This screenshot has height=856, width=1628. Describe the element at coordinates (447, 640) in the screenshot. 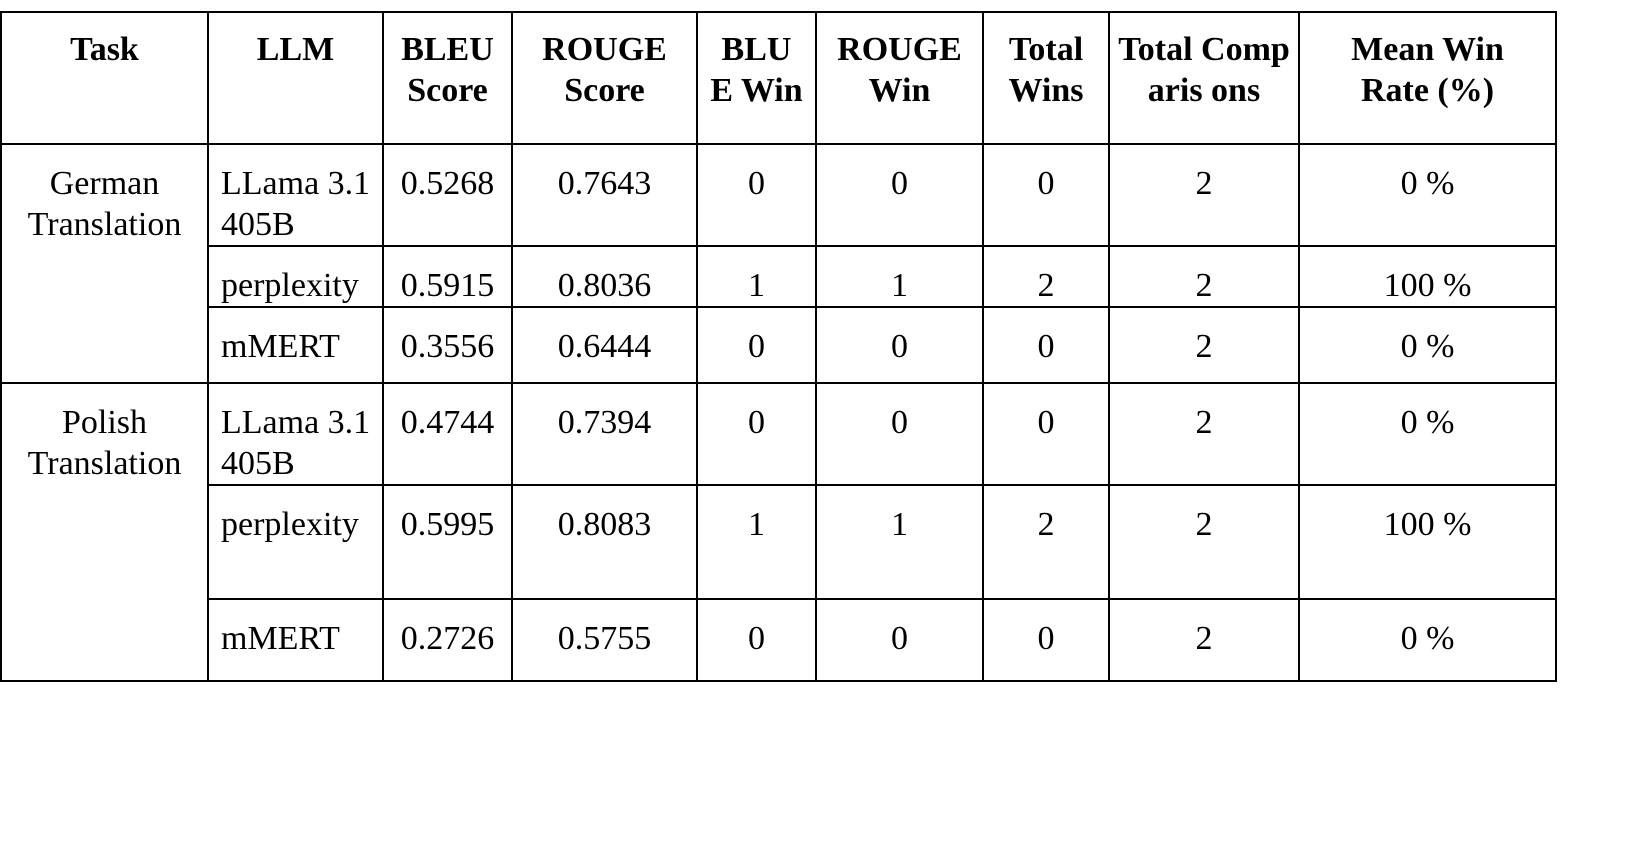

I see `bleu-score-cell: 0.2726` at that location.